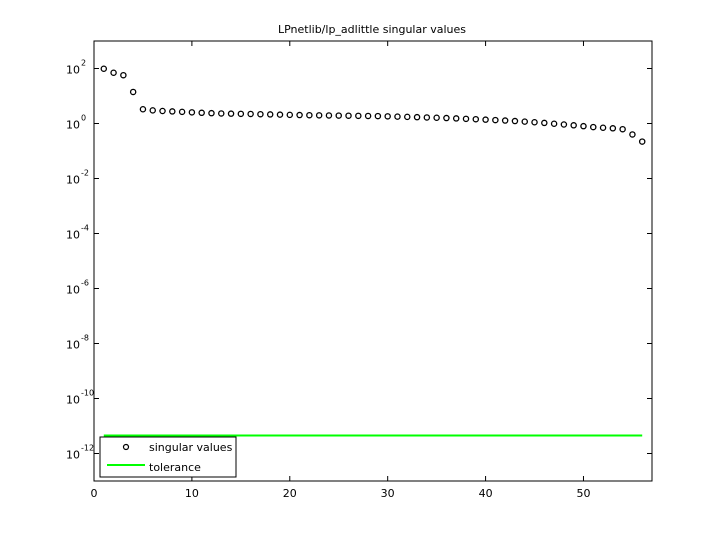 The height and width of the screenshot is (540, 720). I want to click on y-tick-label-exponent: -12, so click(87, 448).